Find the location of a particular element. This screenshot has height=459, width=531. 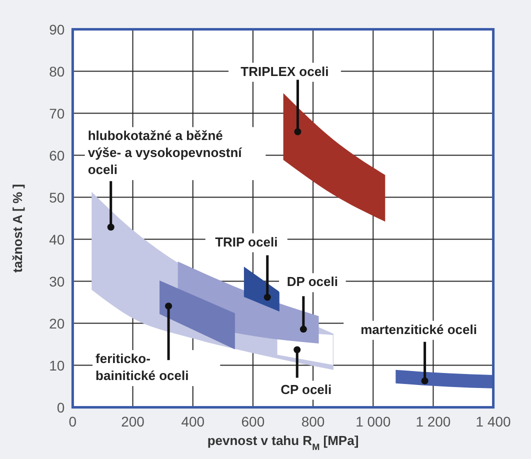

x-tick-label: 400 is located at coordinates (193, 421).